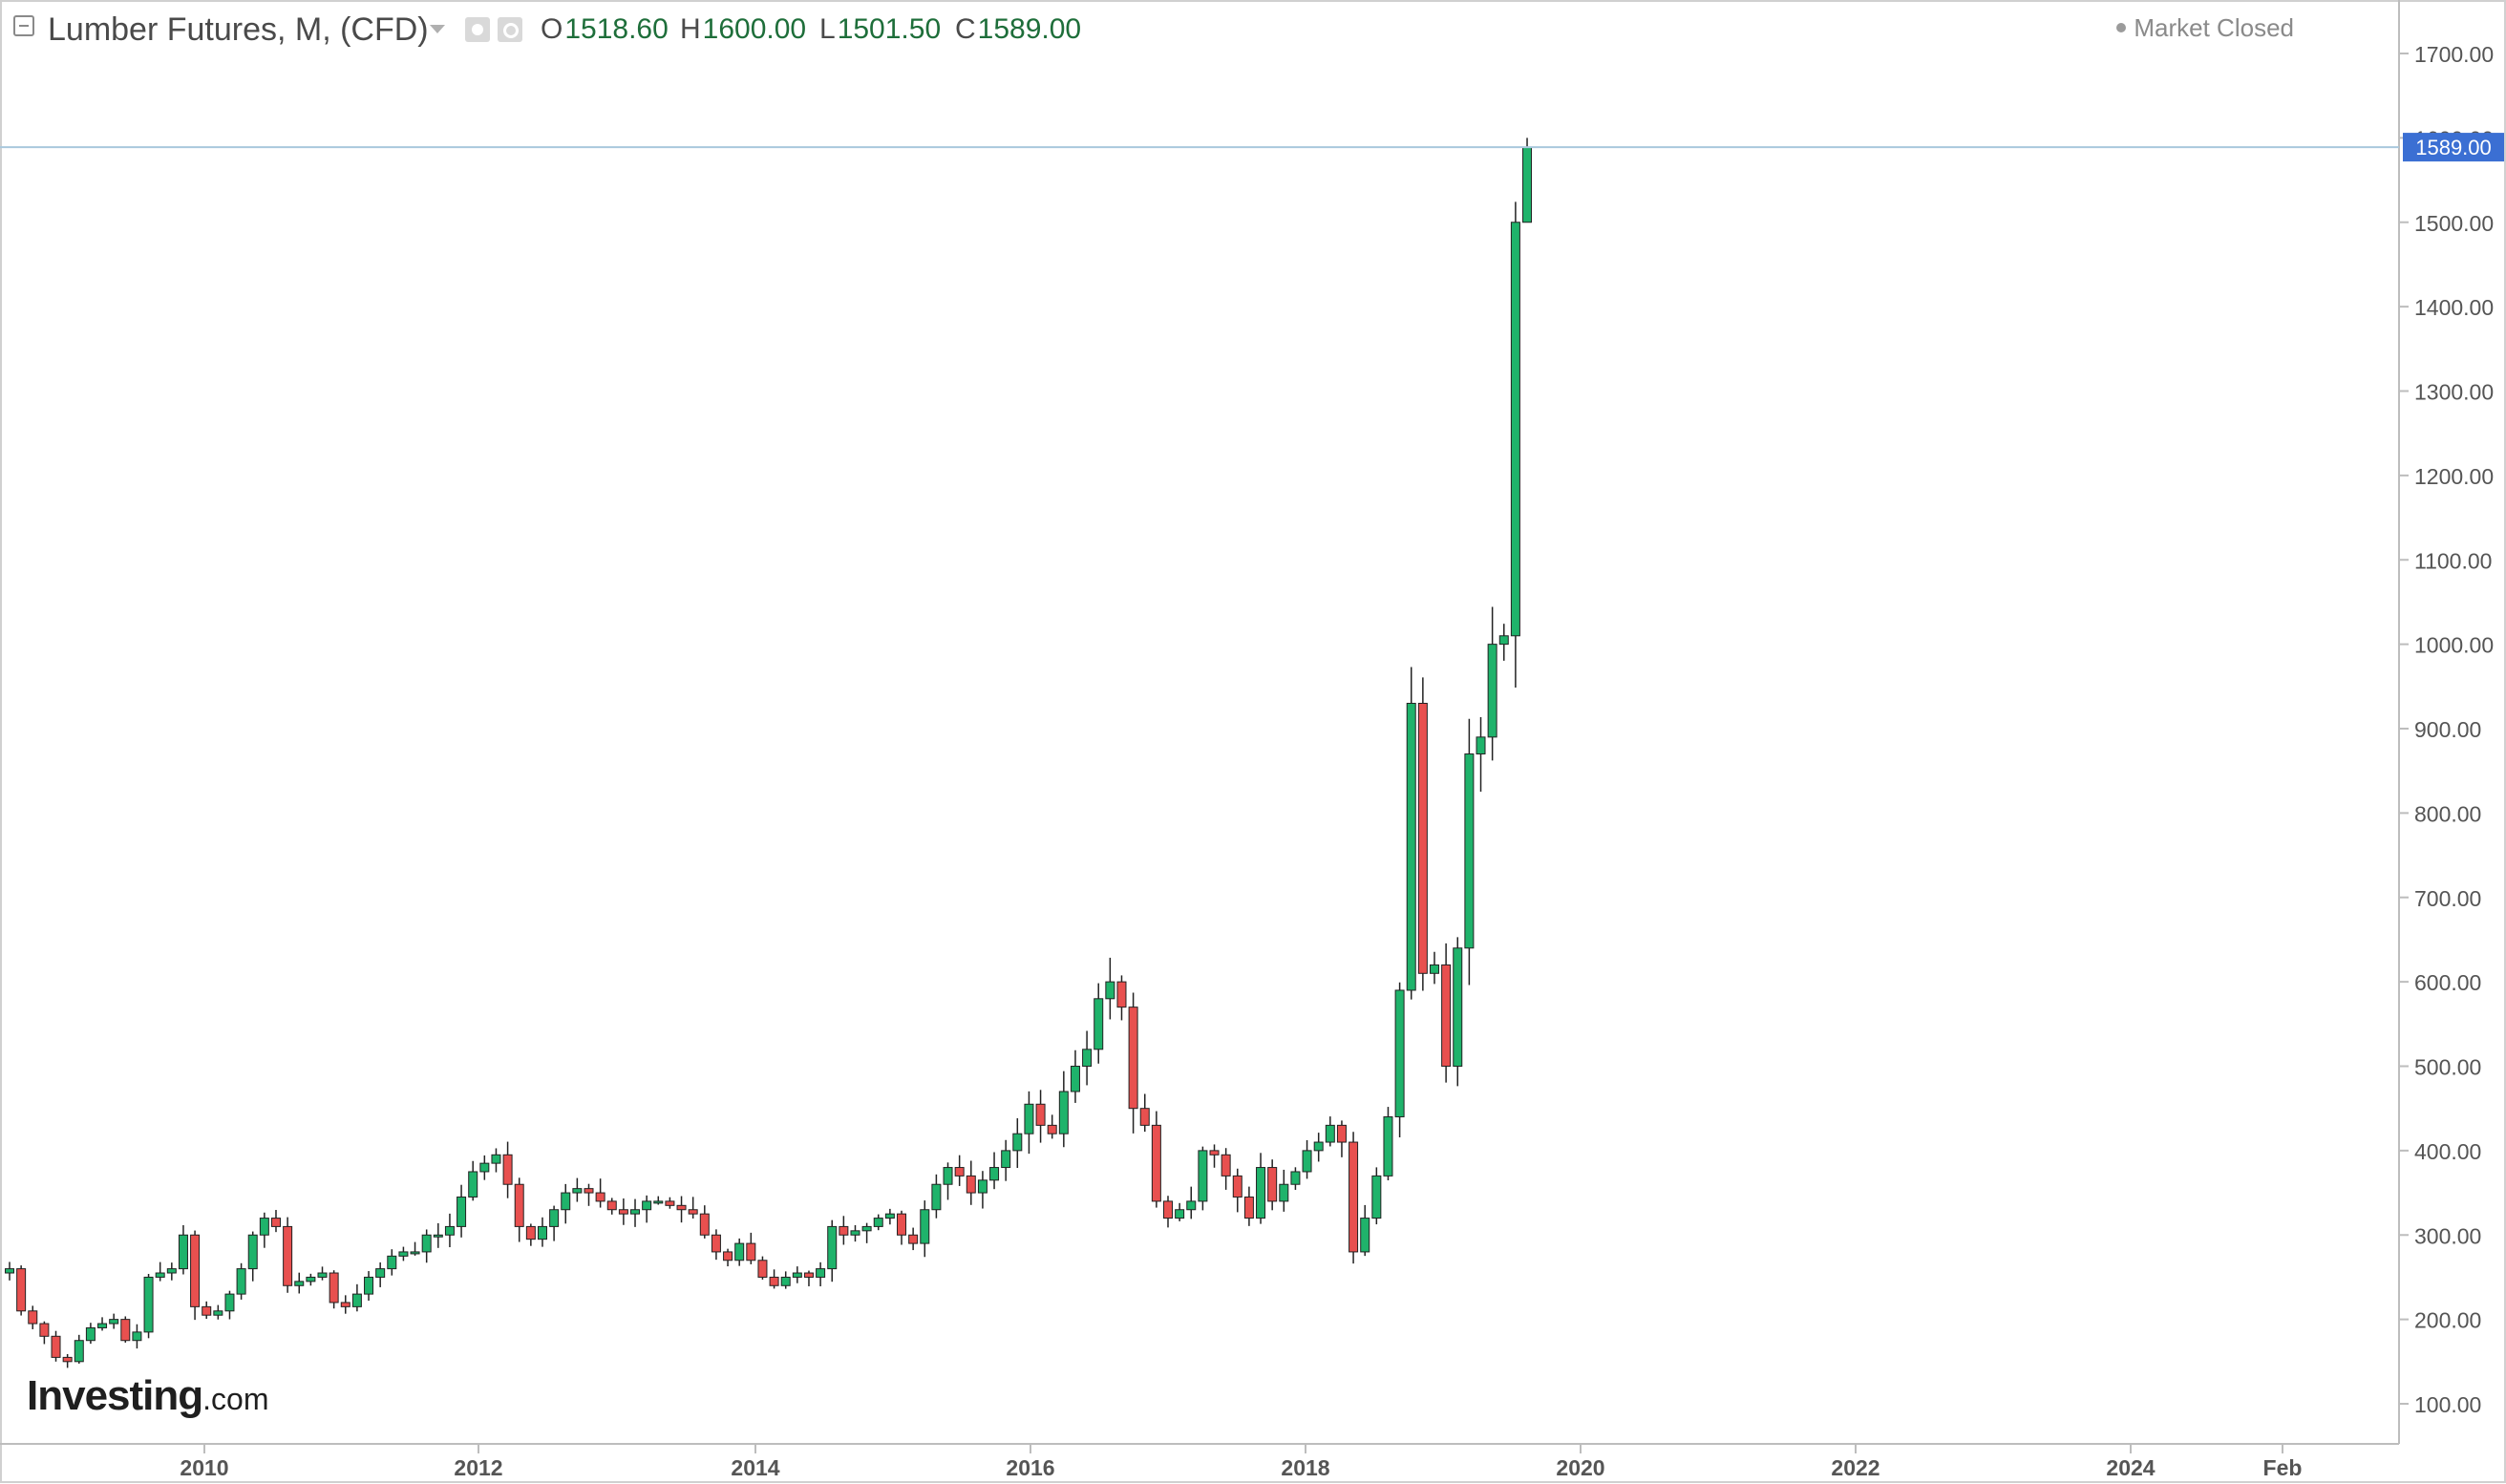  What do you see at coordinates (148, 1396) in the screenshot?
I see `investing-logo: Investing.com` at bounding box center [148, 1396].